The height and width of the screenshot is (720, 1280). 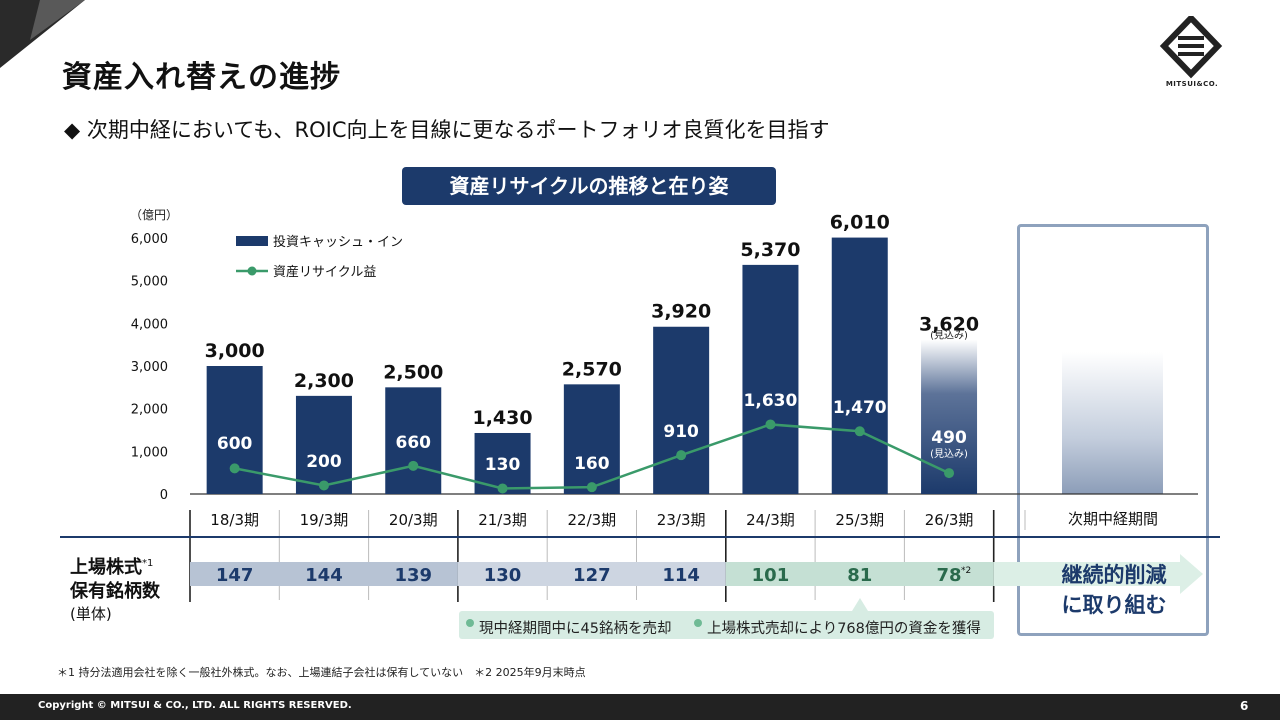 I want to click on listed-count: 130, so click(x=503, y=575).